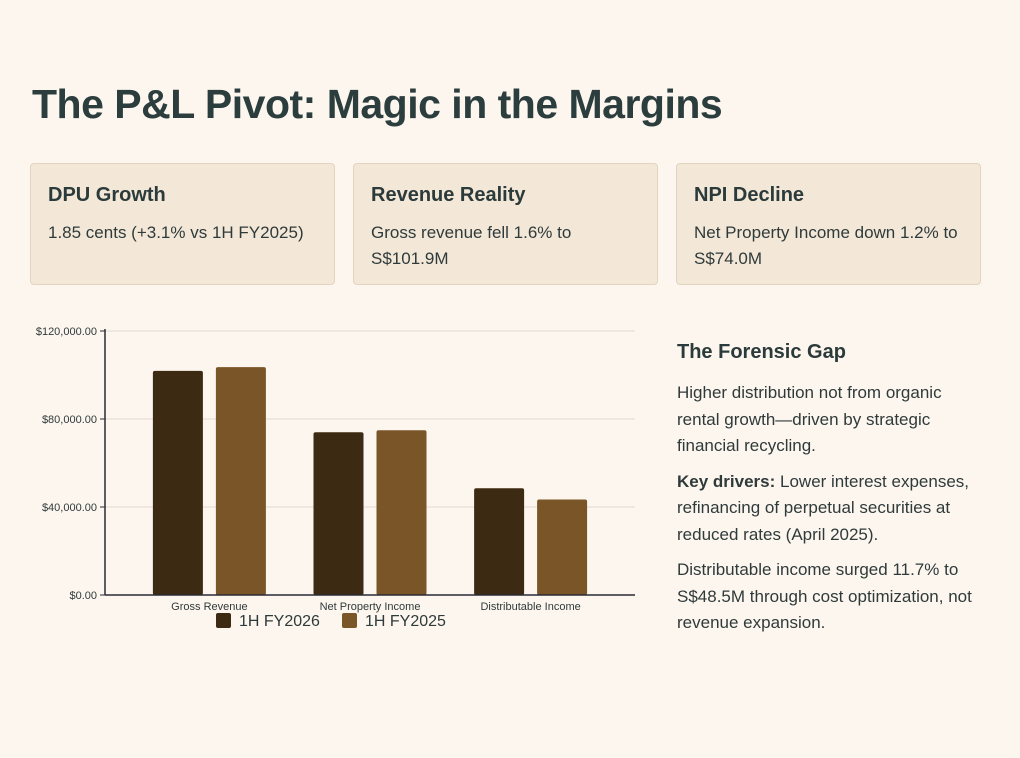  What do you see at coordinates (370, 481) in the screenshot?
I see `bars` at bounding box center [370, 481].